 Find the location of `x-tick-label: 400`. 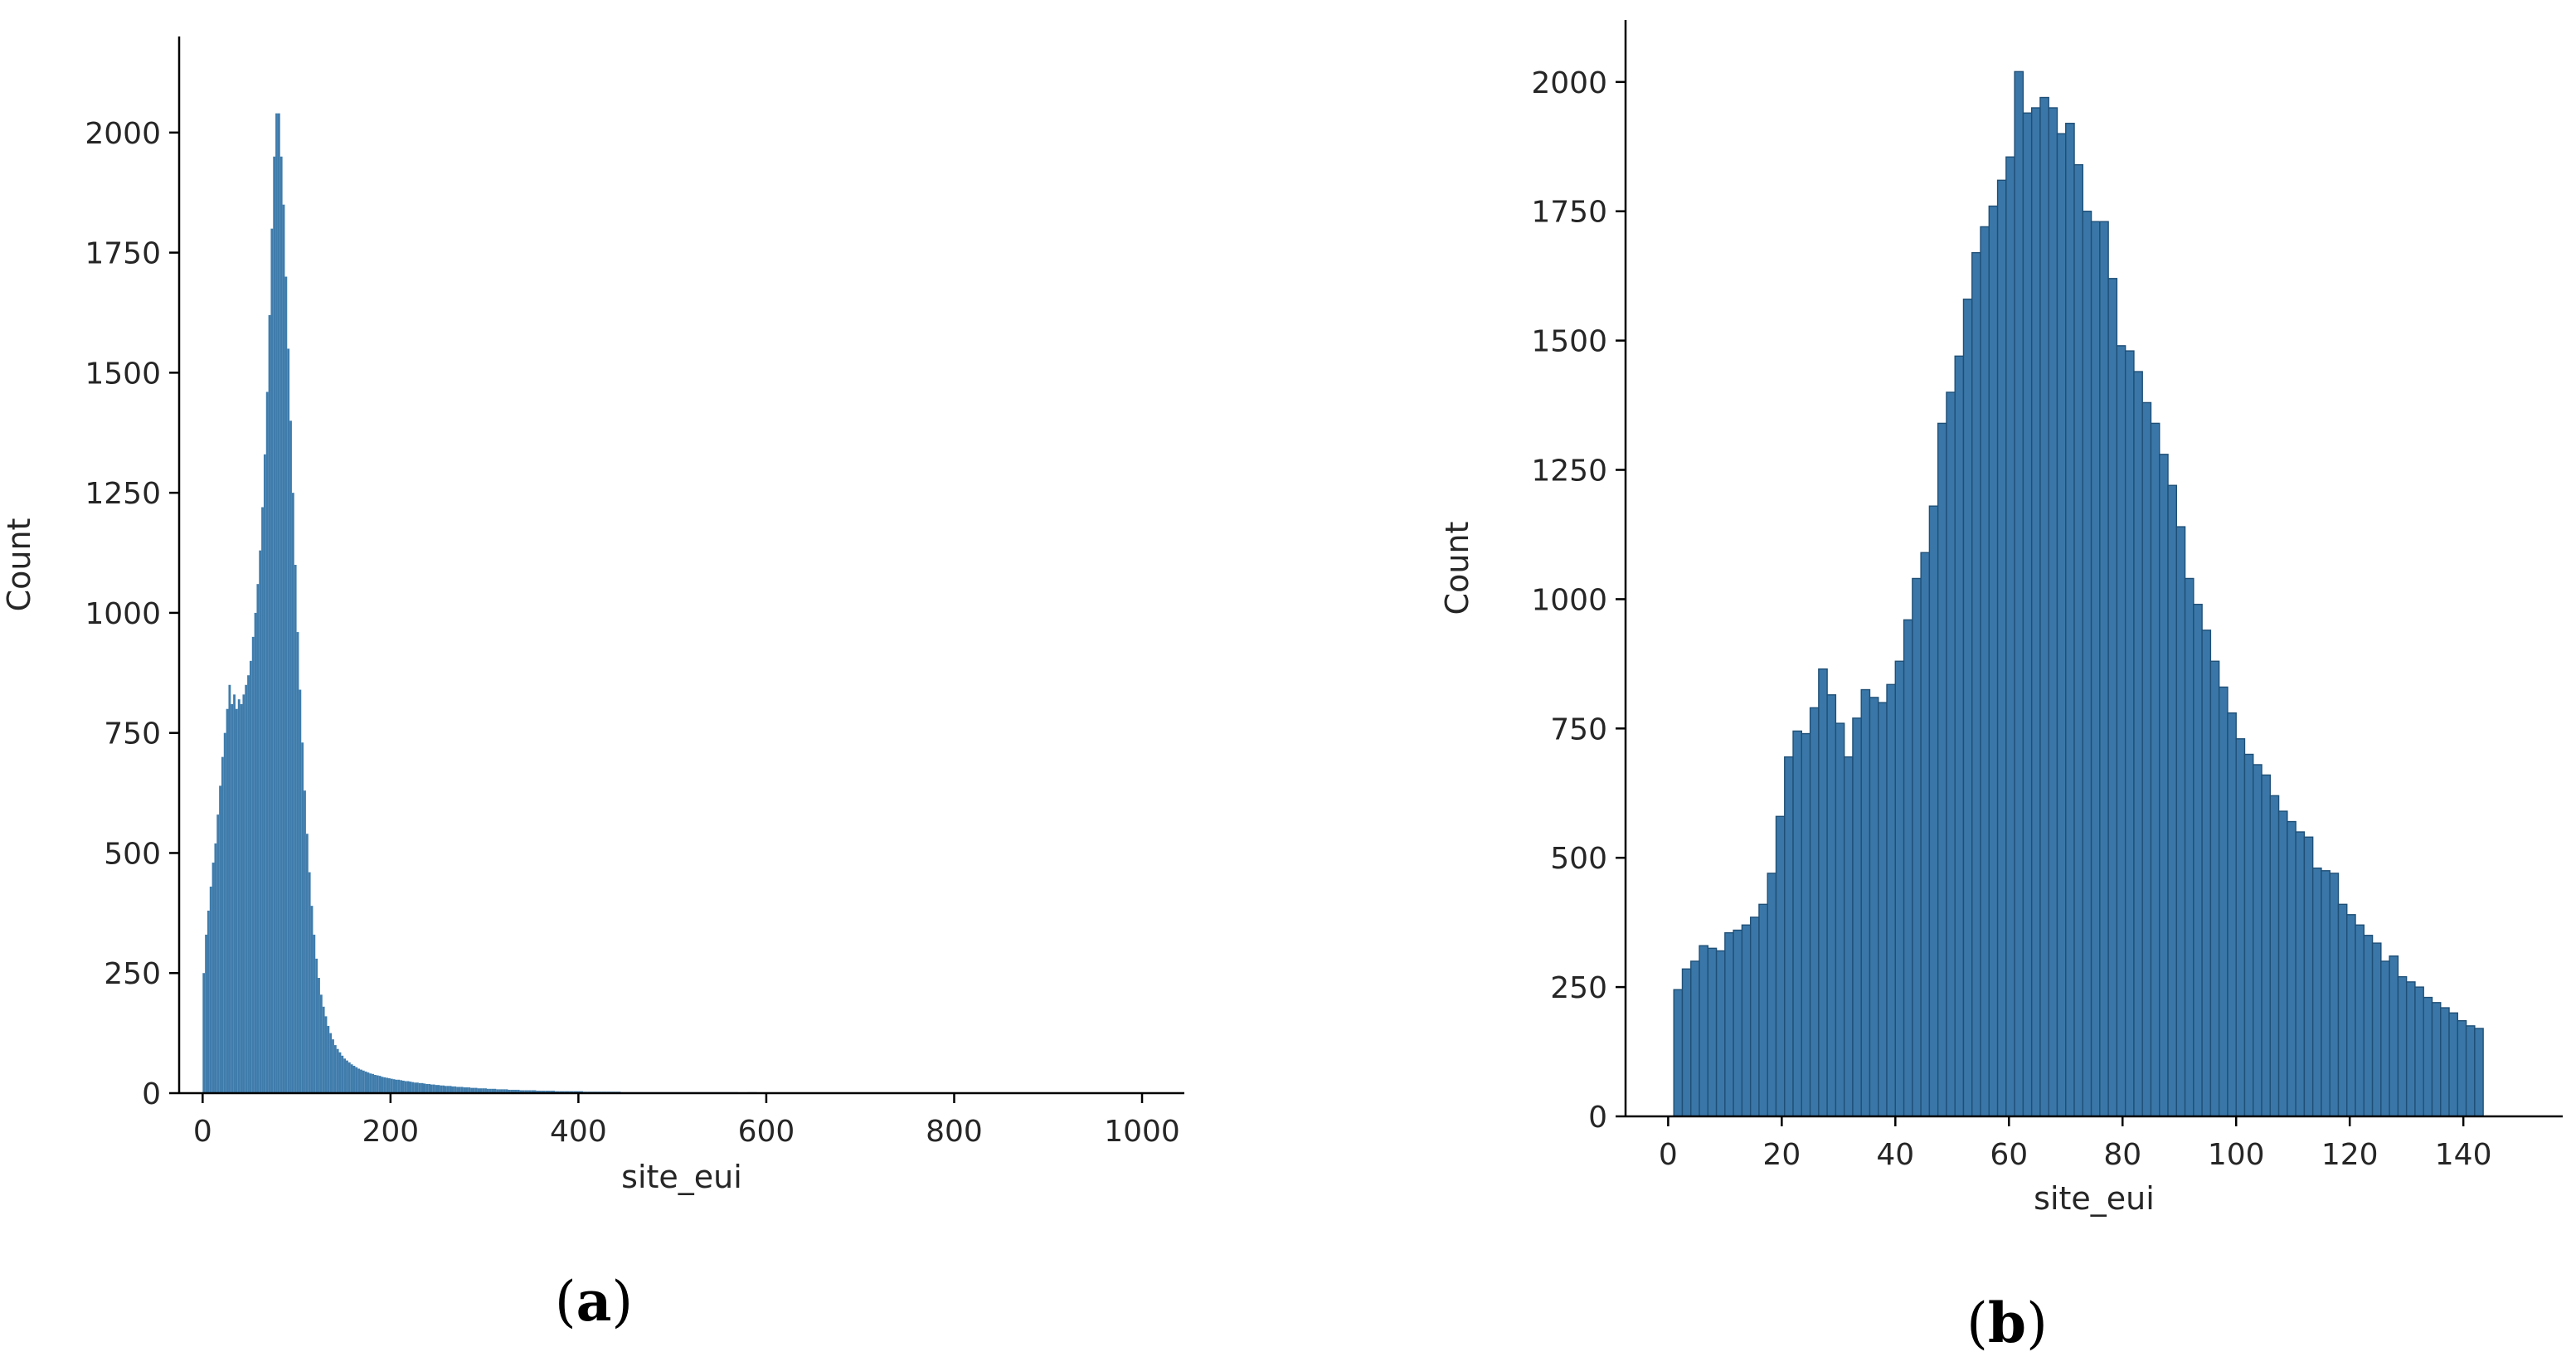

x-tick-label: 400 is located at coordinates (578, 1132).